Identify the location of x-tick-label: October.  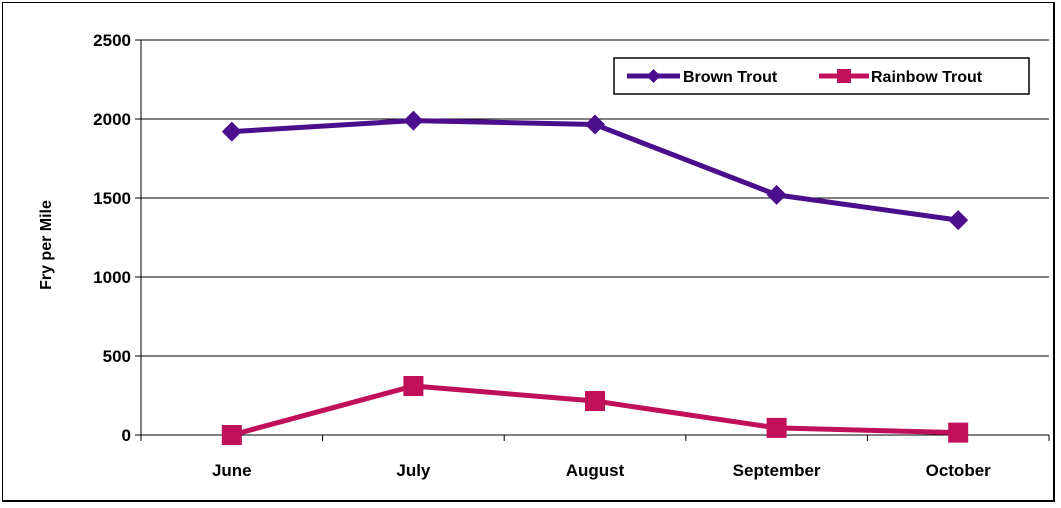
(959, 470).